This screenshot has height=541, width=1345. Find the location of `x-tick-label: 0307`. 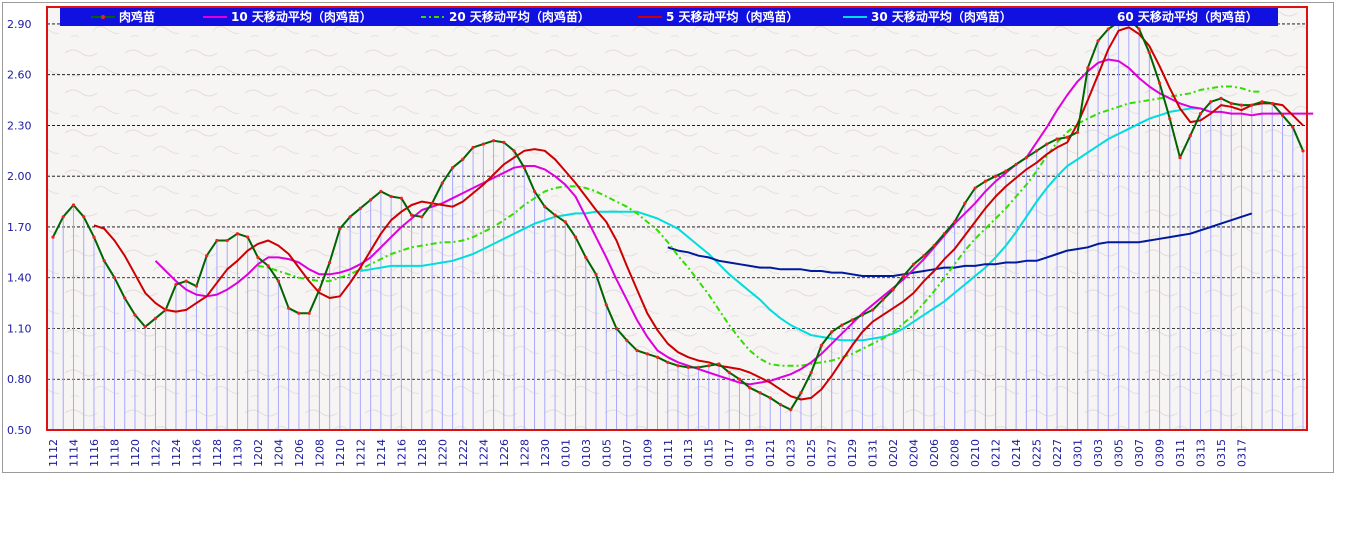

x-tick-label: 0307 is located at coordinates (1139, 453).